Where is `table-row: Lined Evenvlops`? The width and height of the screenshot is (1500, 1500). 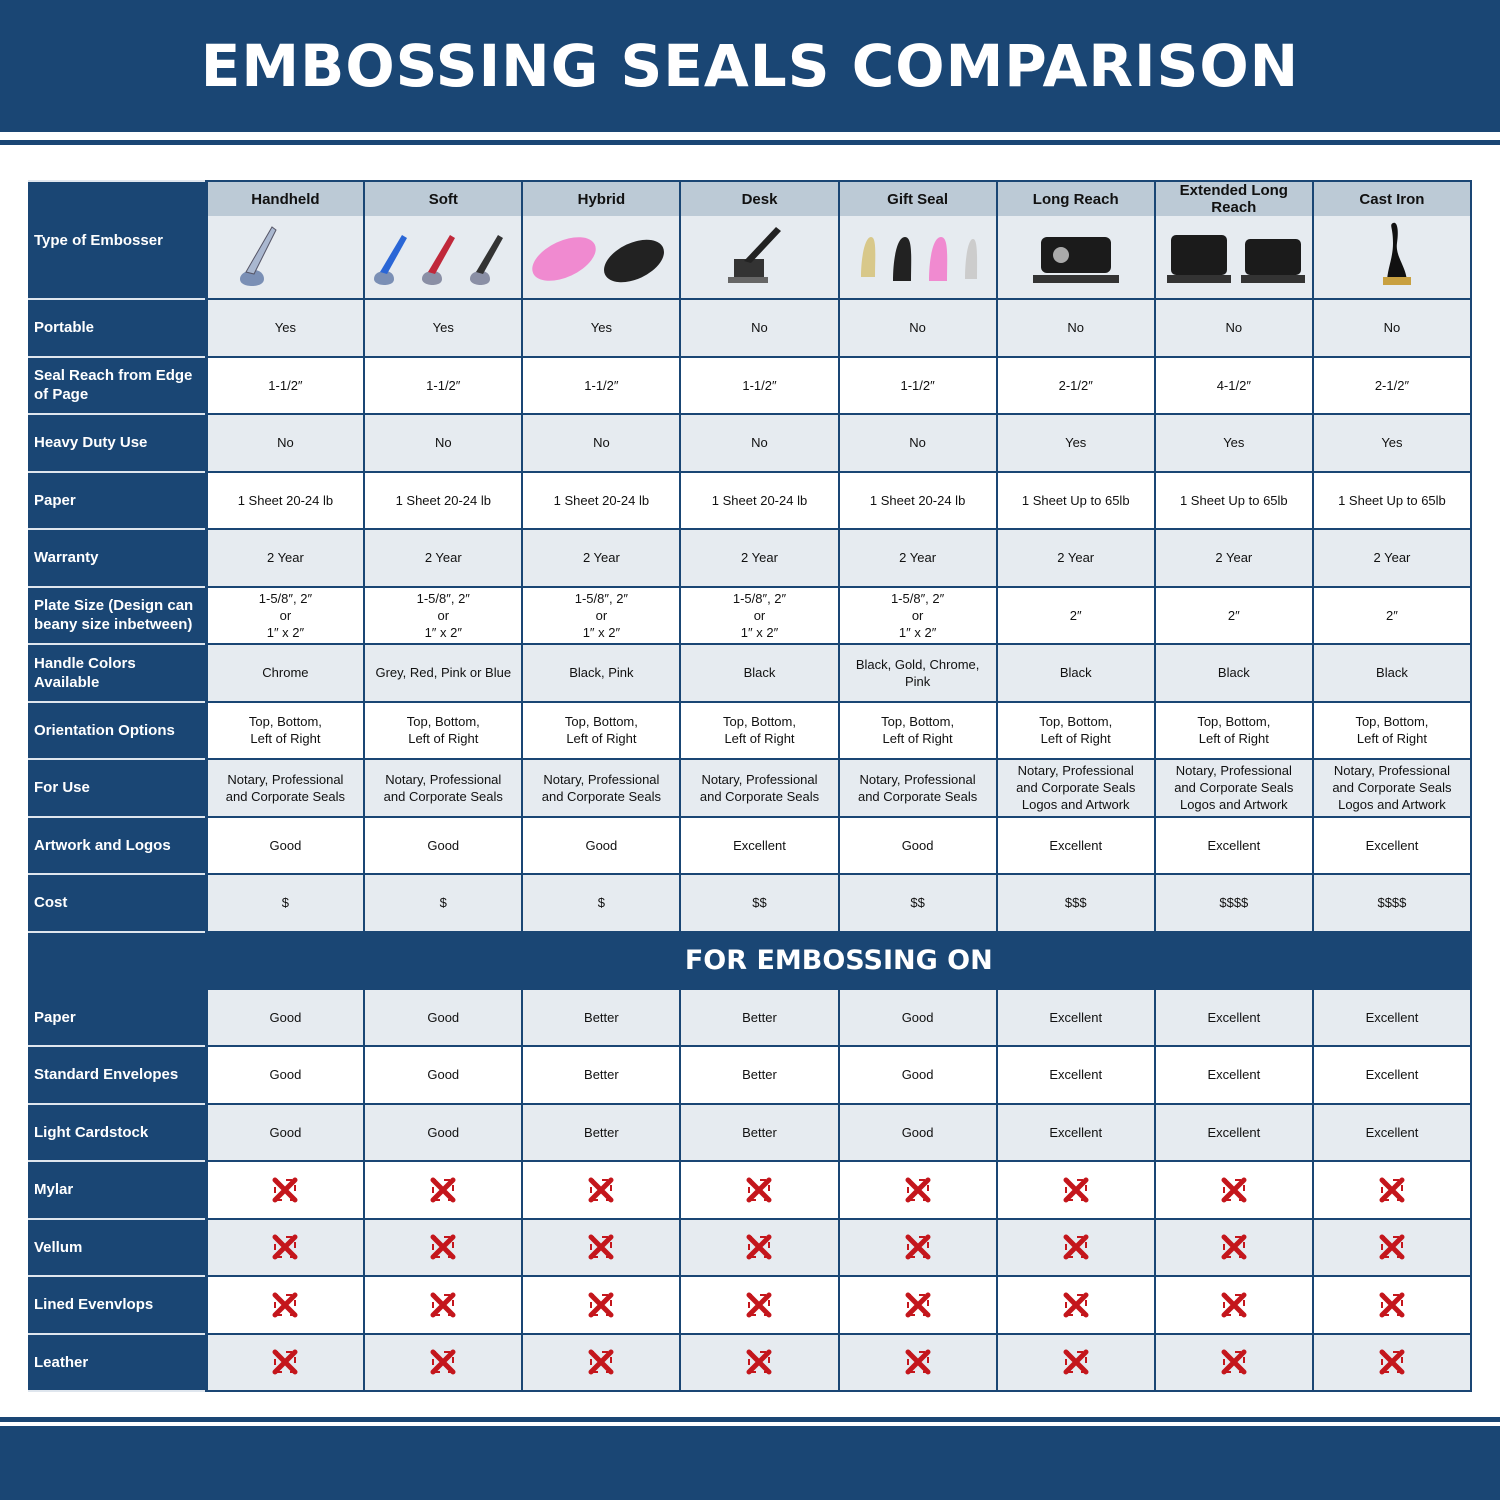
table-row: Lined Evenvlops is located at coordinates (750, 1305).